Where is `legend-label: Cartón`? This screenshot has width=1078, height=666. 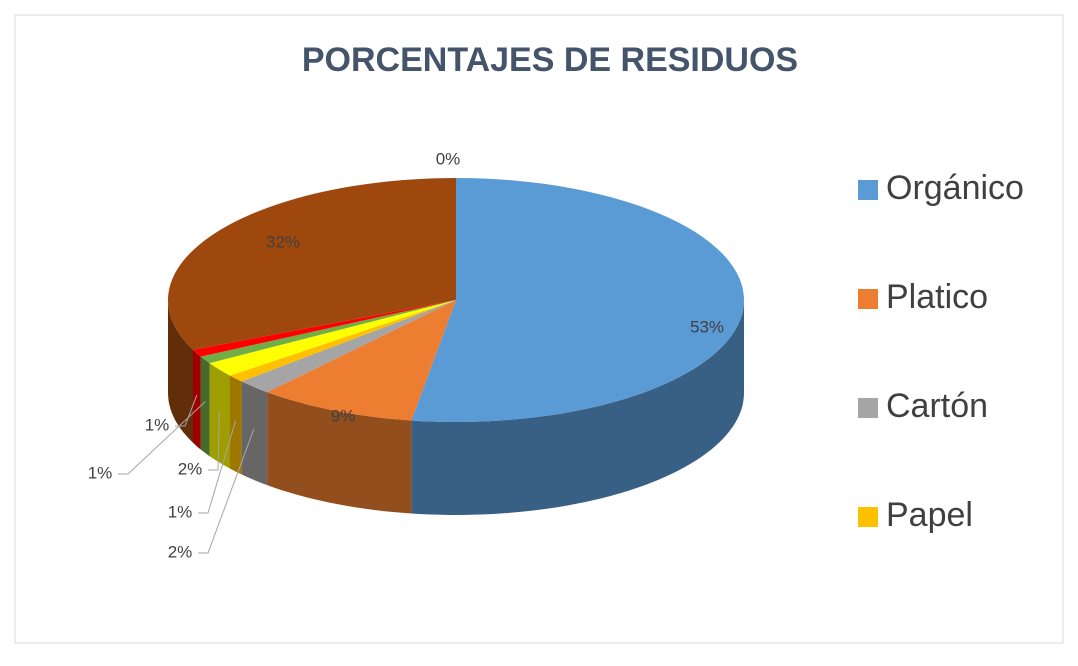
legend-label: Cartón is located at coordinates (937, 406).